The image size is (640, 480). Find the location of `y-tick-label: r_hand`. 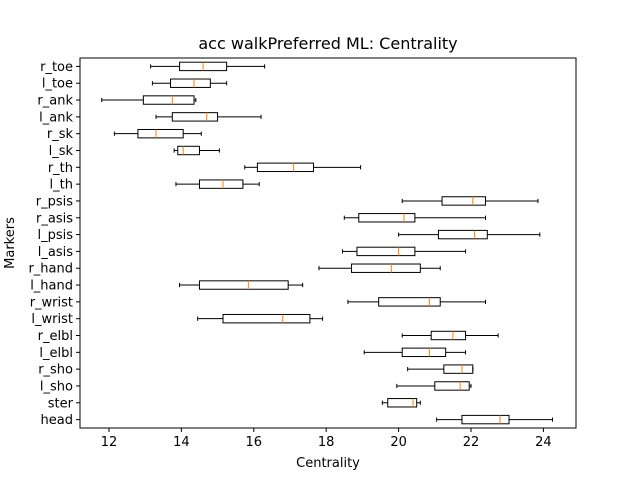

y-tick-label: r_hand is located at coordinates (50, 269).